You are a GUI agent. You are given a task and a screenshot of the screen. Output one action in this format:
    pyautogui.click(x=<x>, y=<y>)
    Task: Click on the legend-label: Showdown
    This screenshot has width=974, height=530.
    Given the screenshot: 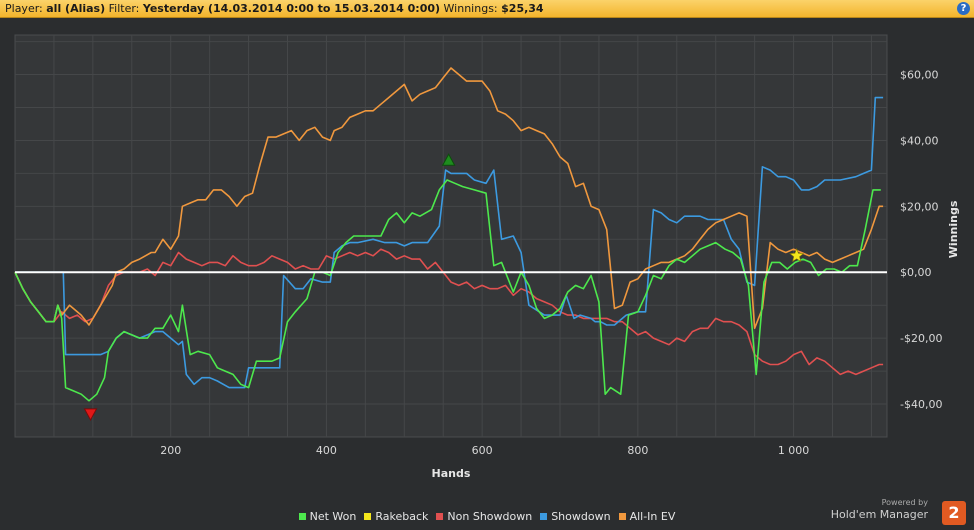 What is the action you would take?
    pyautogui.click(x=581, y=516)
    